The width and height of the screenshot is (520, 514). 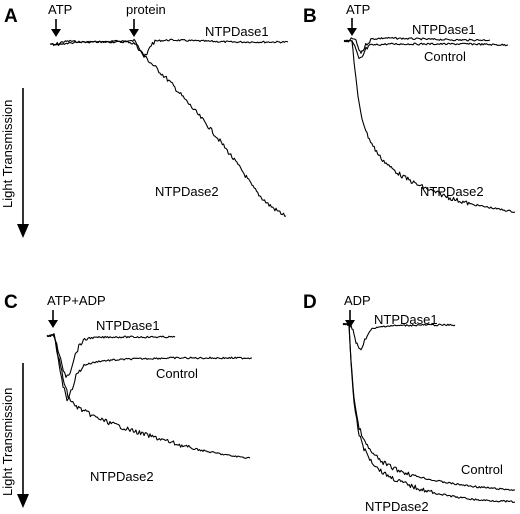 What do you see at coordinates (134, 33) in the screenshot?
I see `arrowhead-a-protein` at bounding box center [134, 33].